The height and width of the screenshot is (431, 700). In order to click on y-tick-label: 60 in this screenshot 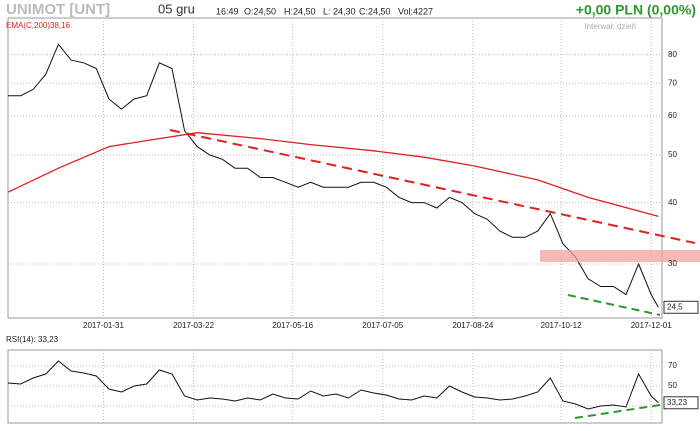, I will do `click(672, 115)`.